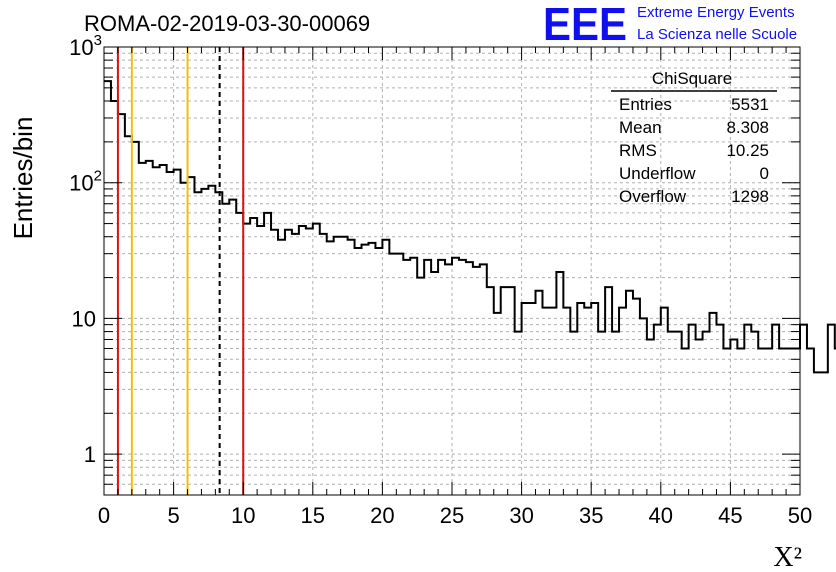 The image size is (836, 572). What do you see at coordinates (747, 150) in the screenshot?
I see `stats-value-rms: 10.25` at bounding box center [747, 150].